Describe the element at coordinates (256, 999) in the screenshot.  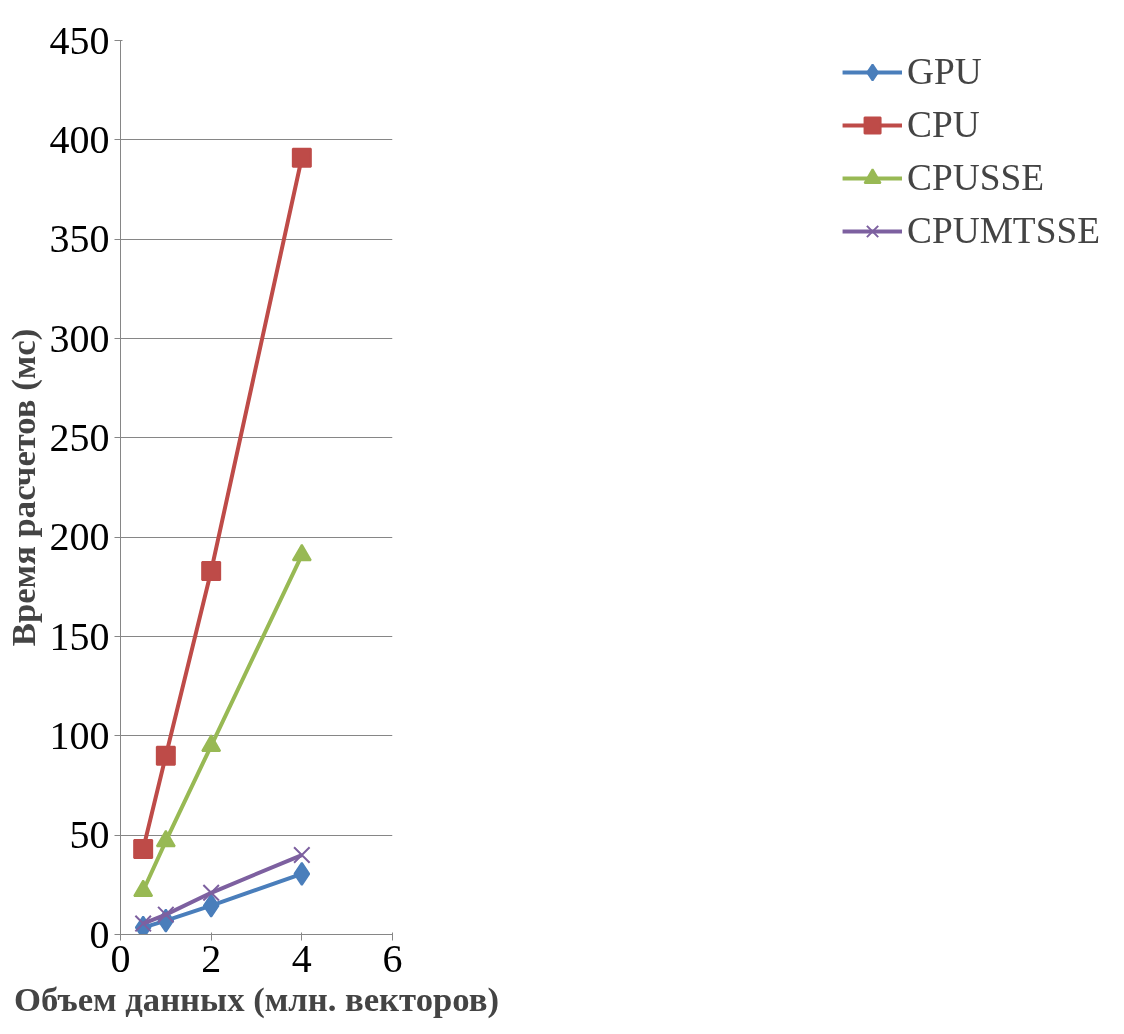
I see `x-axis-title: Объем данных (млн. векторов)` at that location.